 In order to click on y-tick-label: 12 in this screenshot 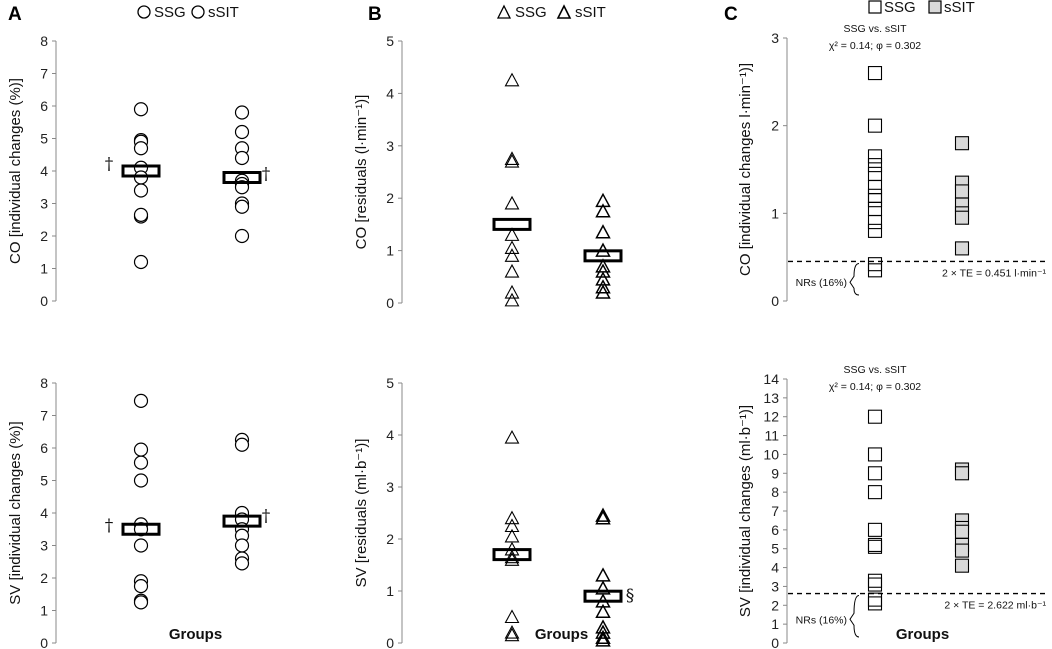, I will do `click(771, 417)`.